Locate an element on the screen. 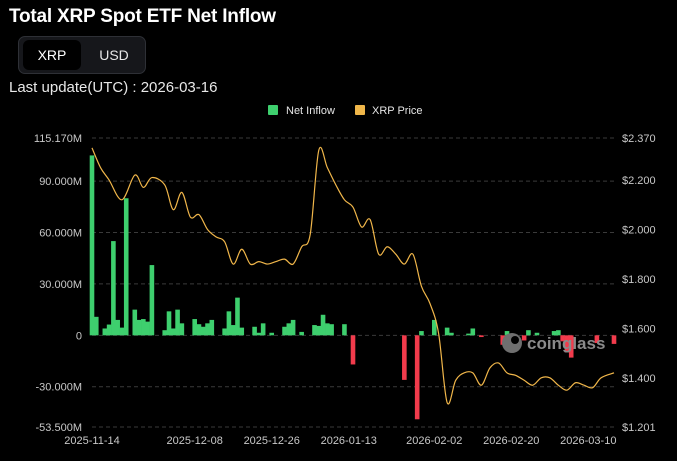 This screenshot has width=677, height=461. y-right-tick-label: $1.600 is located at coordinates (639, 329).